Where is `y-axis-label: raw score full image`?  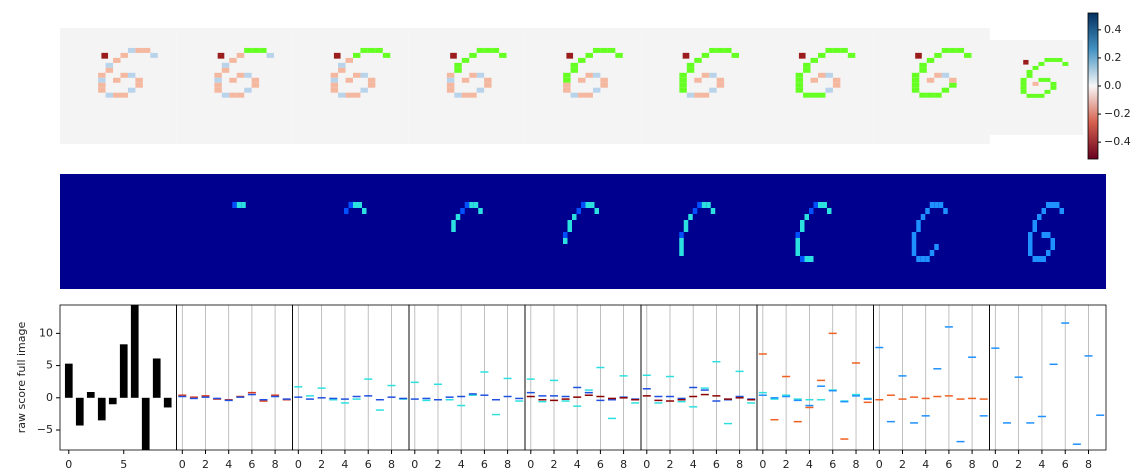 y-axis-label: raw score full image is located at coordinates (21, 378).